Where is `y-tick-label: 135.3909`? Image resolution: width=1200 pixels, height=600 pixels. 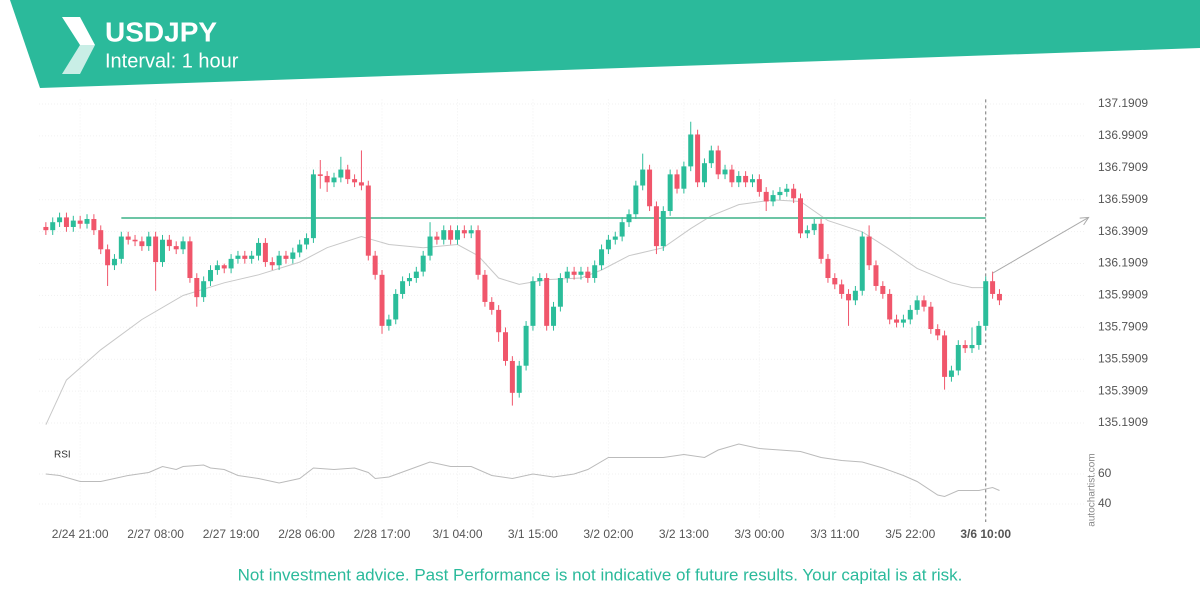
y-tick-label: 135.3909 is located at coordinates (1123, 390).